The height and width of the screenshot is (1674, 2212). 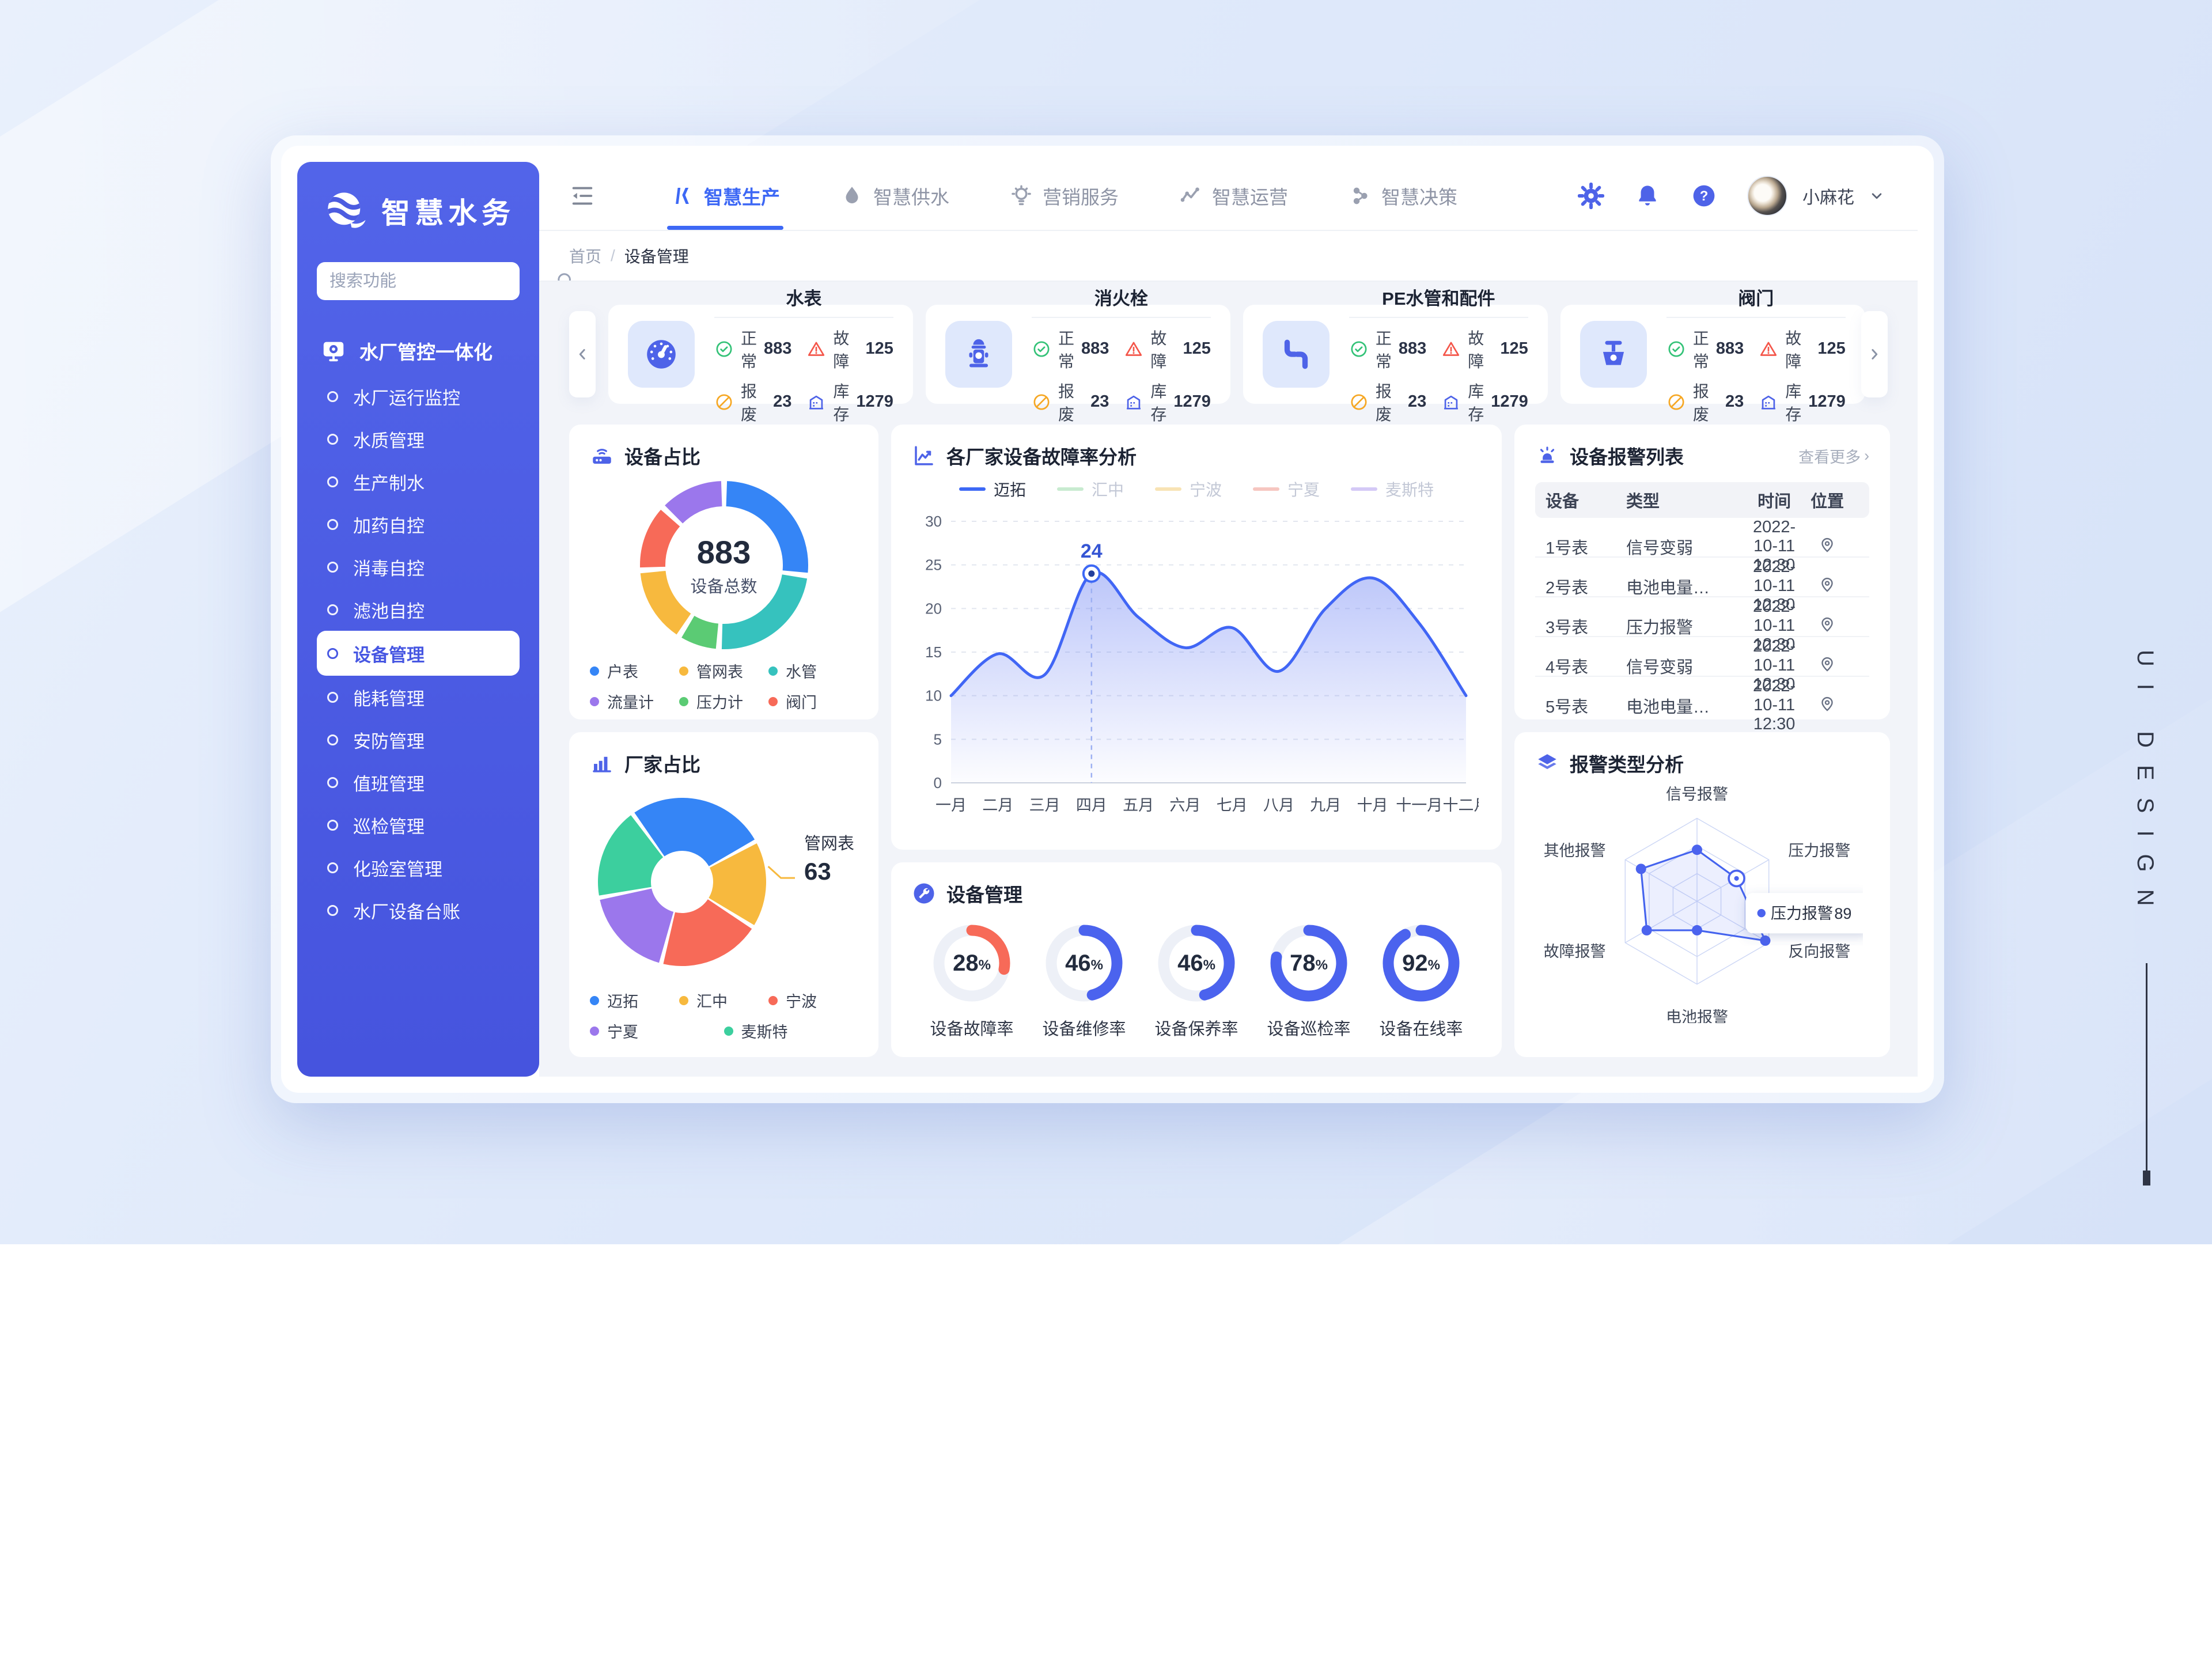 I want to click on legend-label: 宁波, so click(x=801, y=1000).